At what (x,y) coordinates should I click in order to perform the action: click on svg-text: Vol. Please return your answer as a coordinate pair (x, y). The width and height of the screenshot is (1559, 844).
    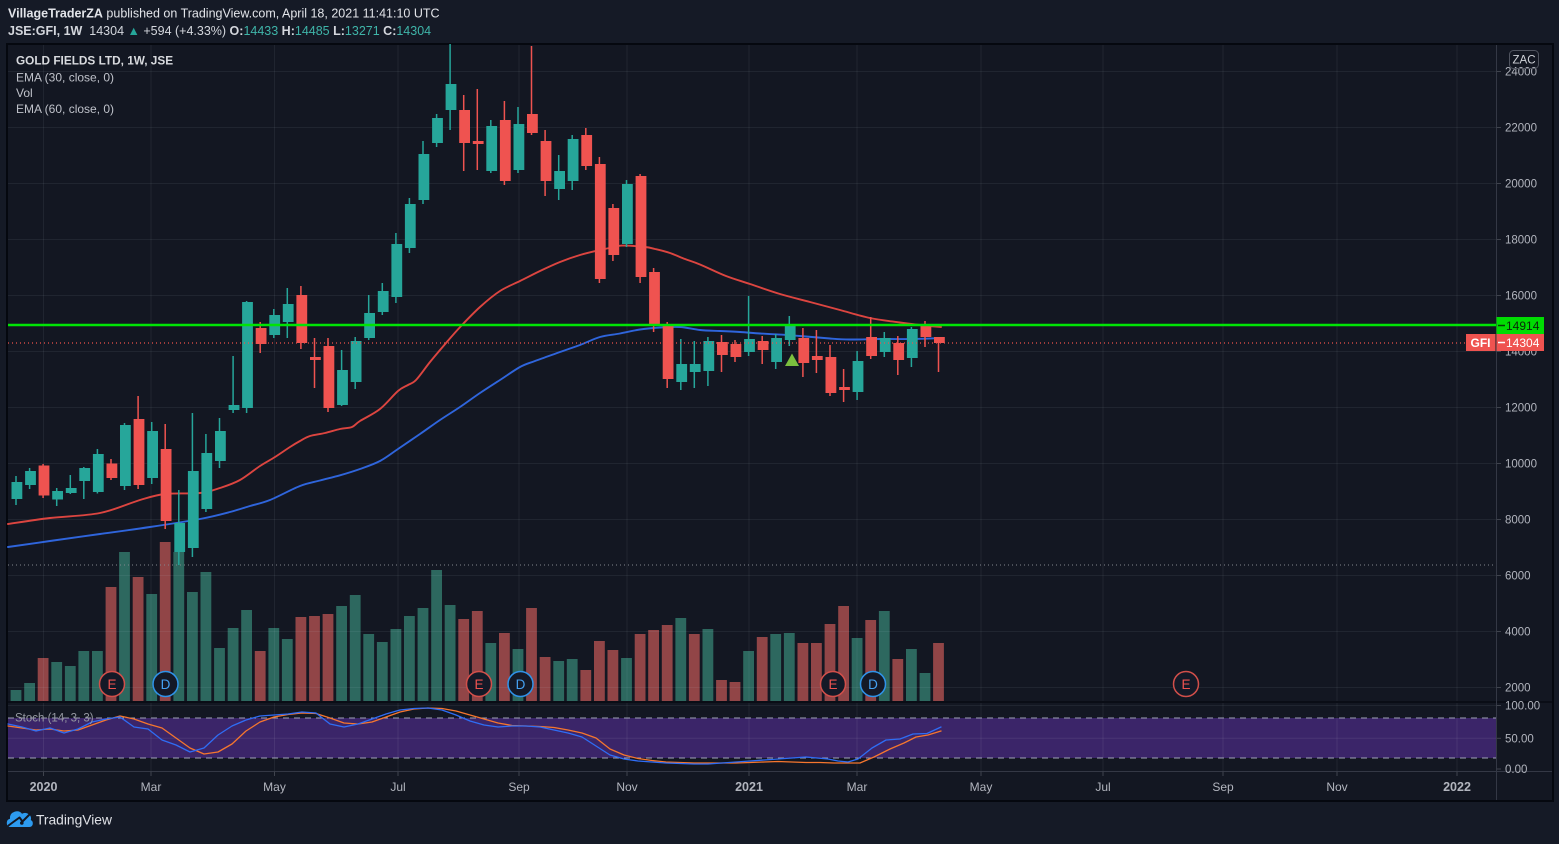
    Looking at the image, I should click on (24, 93).